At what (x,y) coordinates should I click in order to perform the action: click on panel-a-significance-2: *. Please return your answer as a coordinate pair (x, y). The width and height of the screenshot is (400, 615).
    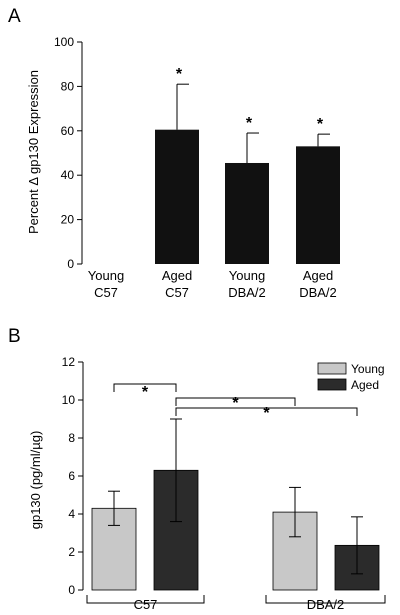
    Looking at the image, I should click on (249, 123).